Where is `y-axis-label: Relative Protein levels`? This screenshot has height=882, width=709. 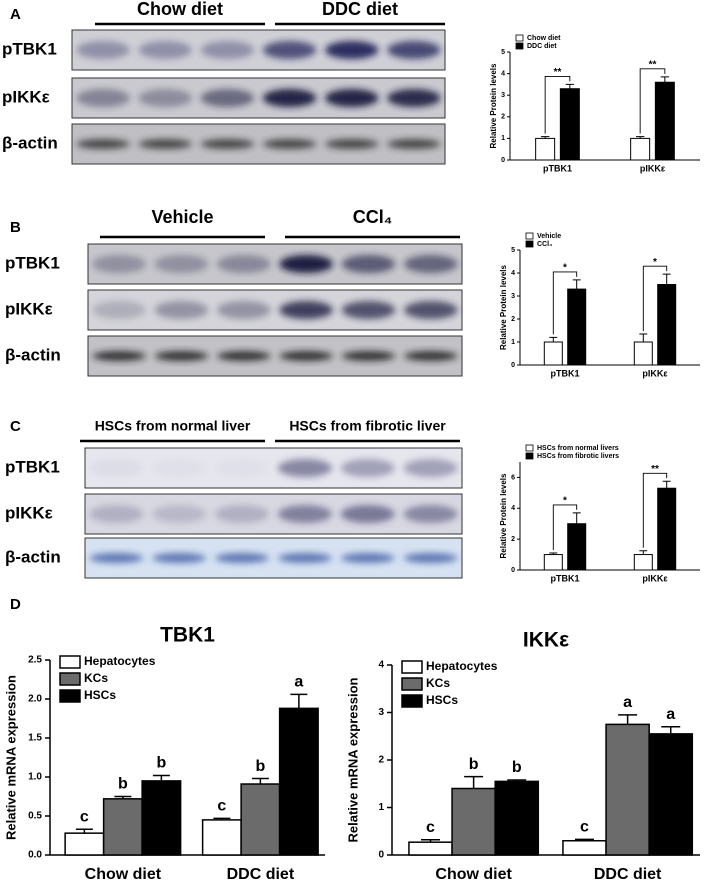 y-axis-label: Relative Protein levels is located at coordinates (493, 105).